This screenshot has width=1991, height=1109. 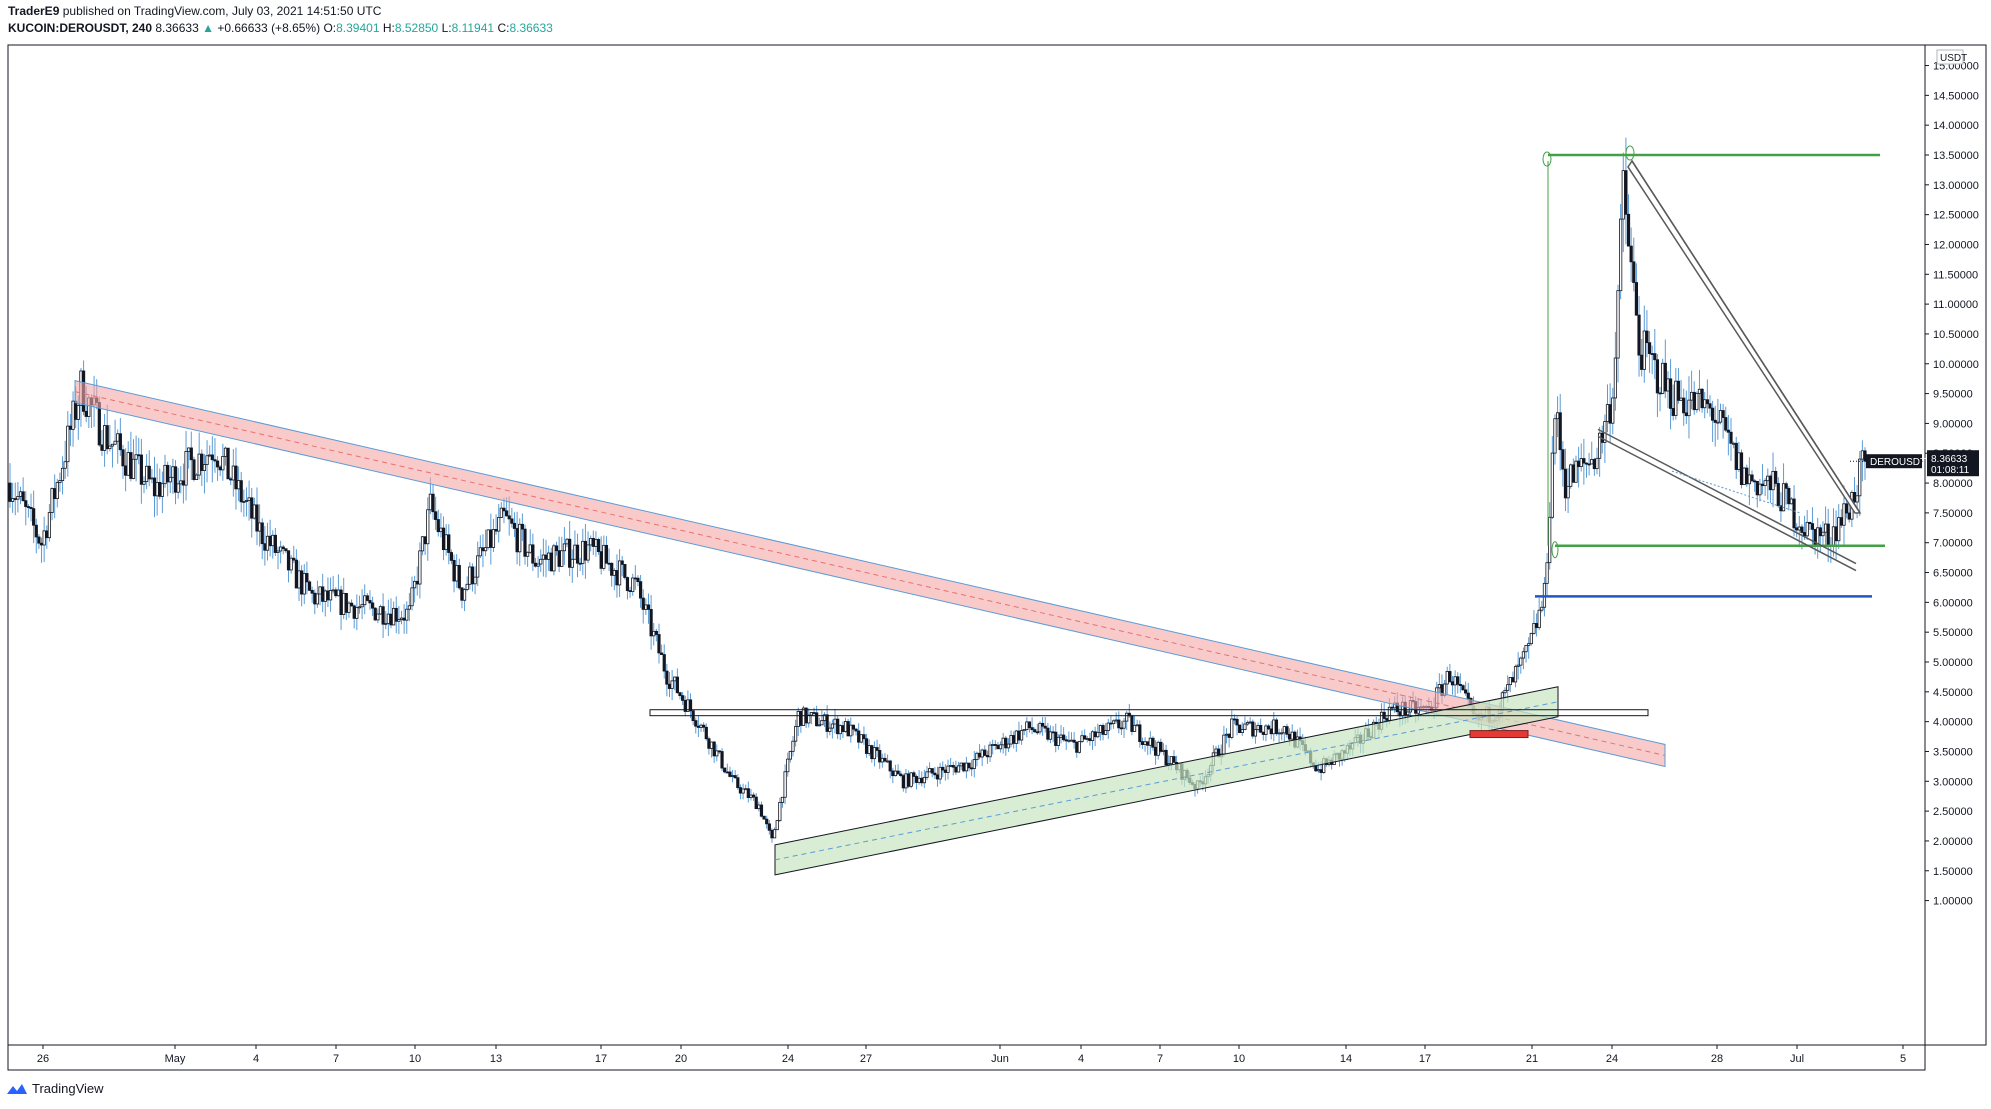 I want to click on y-tick-label: 6.00000, so click(x=1953, y=603).